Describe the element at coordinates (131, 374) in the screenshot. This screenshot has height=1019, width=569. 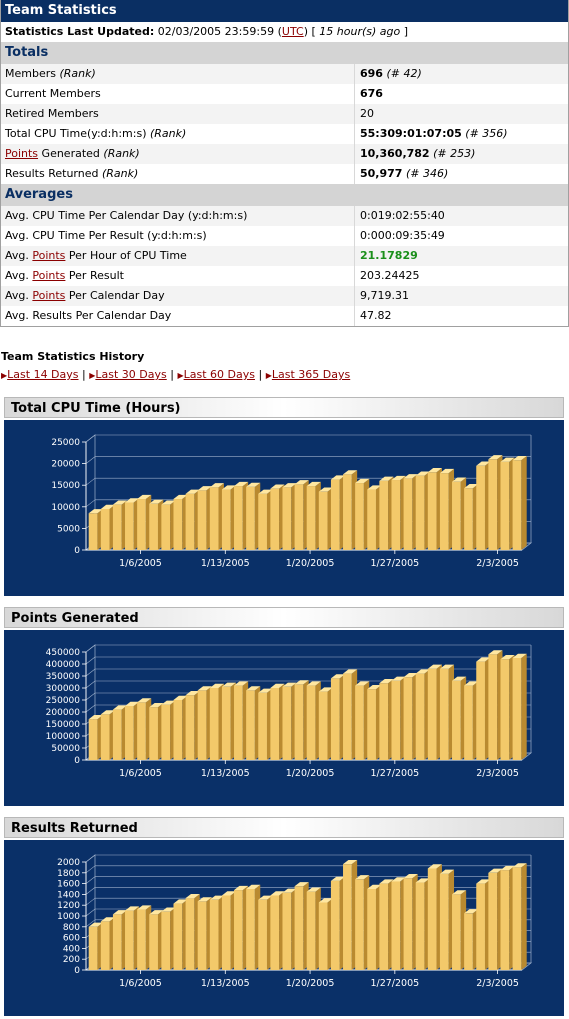
I see `history-link: Last 30 Days` at that location.